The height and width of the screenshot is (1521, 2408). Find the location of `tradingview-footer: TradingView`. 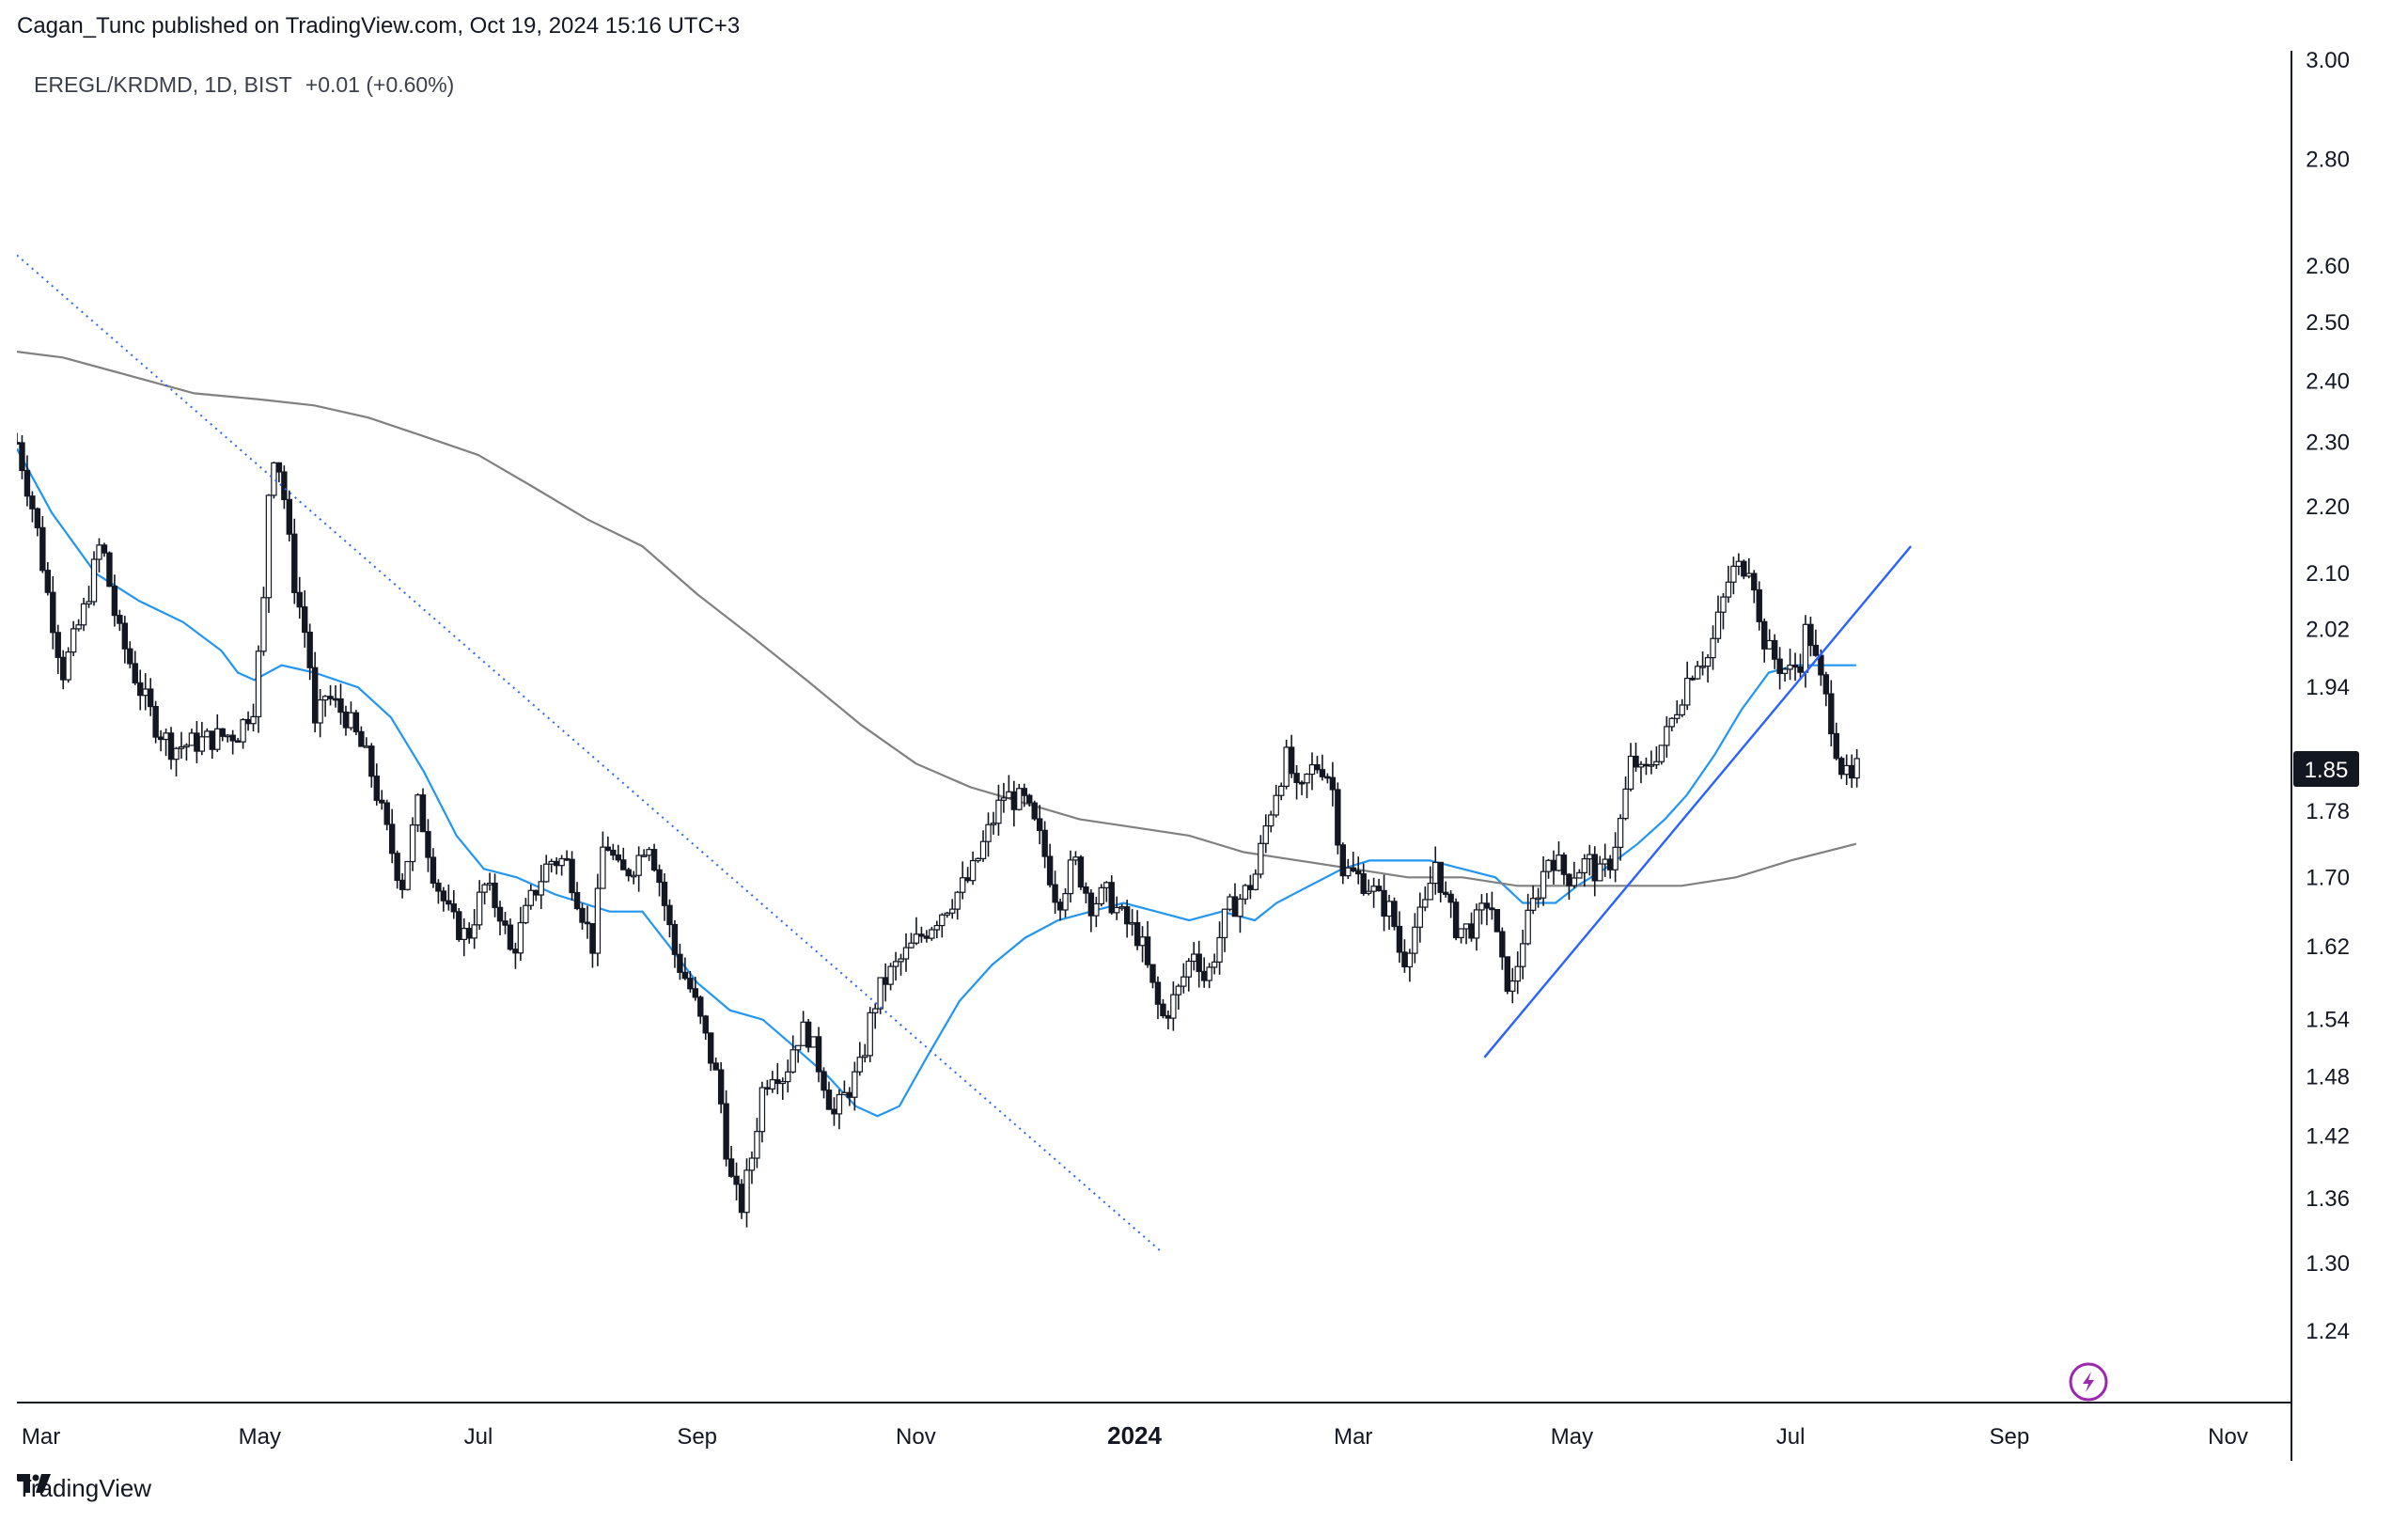

tradingview-footer: TradingView is located at coordinates (84, 1489).